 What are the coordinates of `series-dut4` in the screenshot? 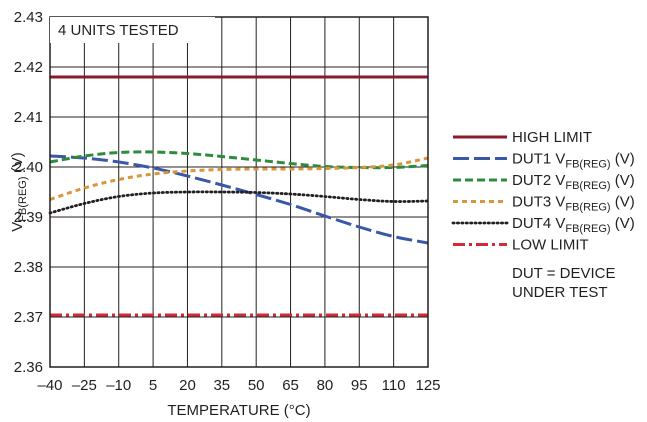 It's located at (239, 202).